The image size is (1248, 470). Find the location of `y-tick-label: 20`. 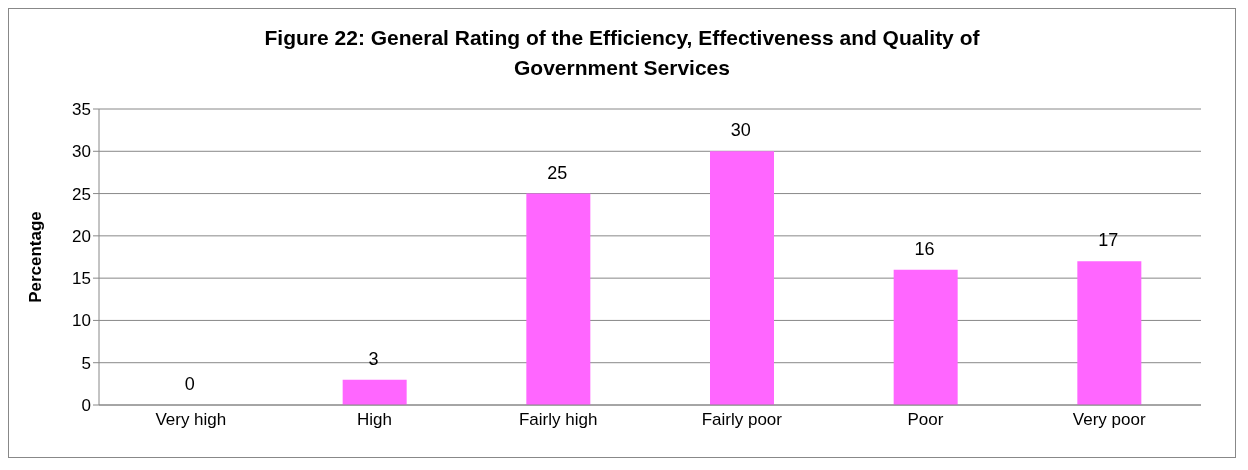

y-tick-label: 20 is located at coordinates (81, 236).